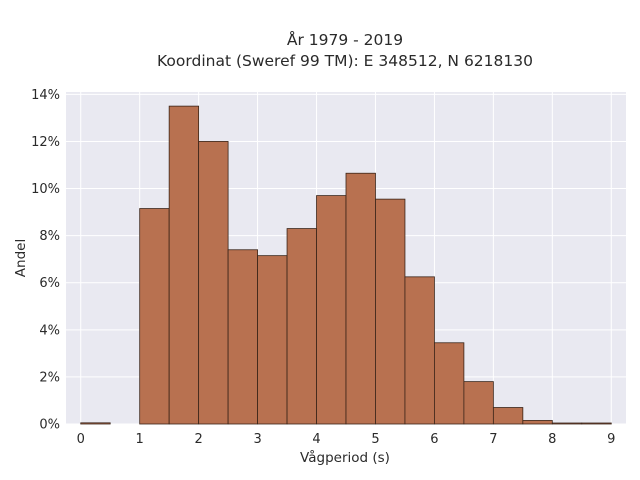 This screenshot has height=480, width=640. What do you see at coordinates (49, 330) in the screenshot?
I see `y-tick-label: 4%` at bounding box center [49, 330].